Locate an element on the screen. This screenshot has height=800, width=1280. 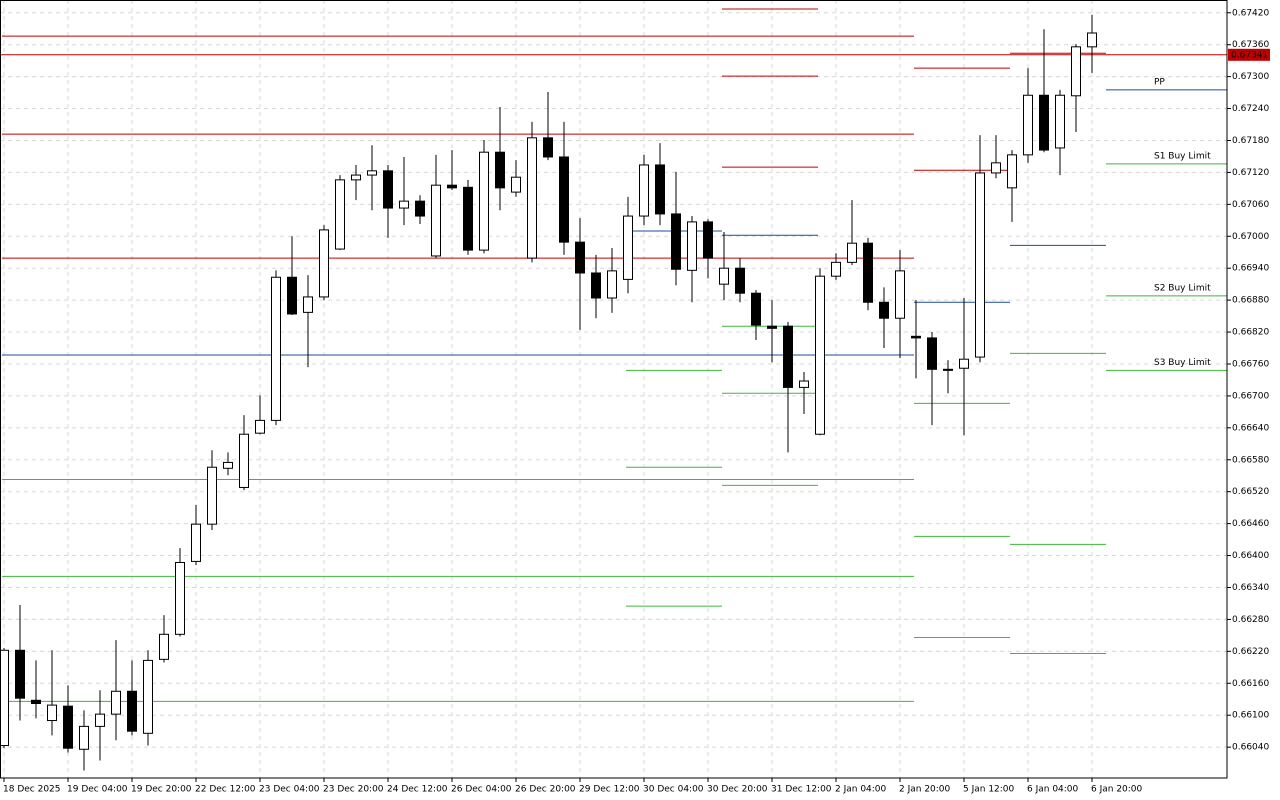
bid-label-box is located at coordinates (1249, 54).